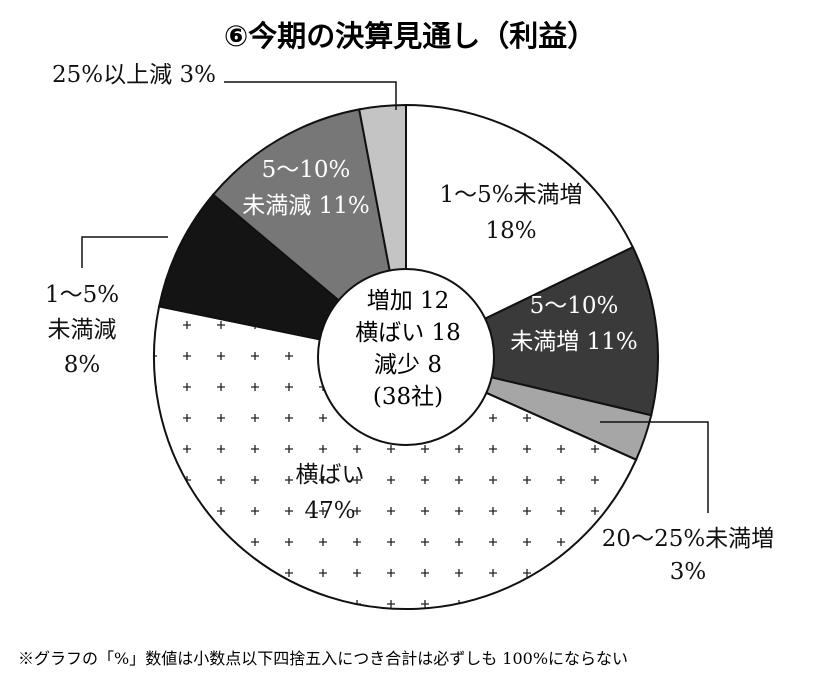  What do you see at coordinates (82, 295) in the screenshot?
I see `slice-label-line: 1～5%` at bounding box center [82, 295].